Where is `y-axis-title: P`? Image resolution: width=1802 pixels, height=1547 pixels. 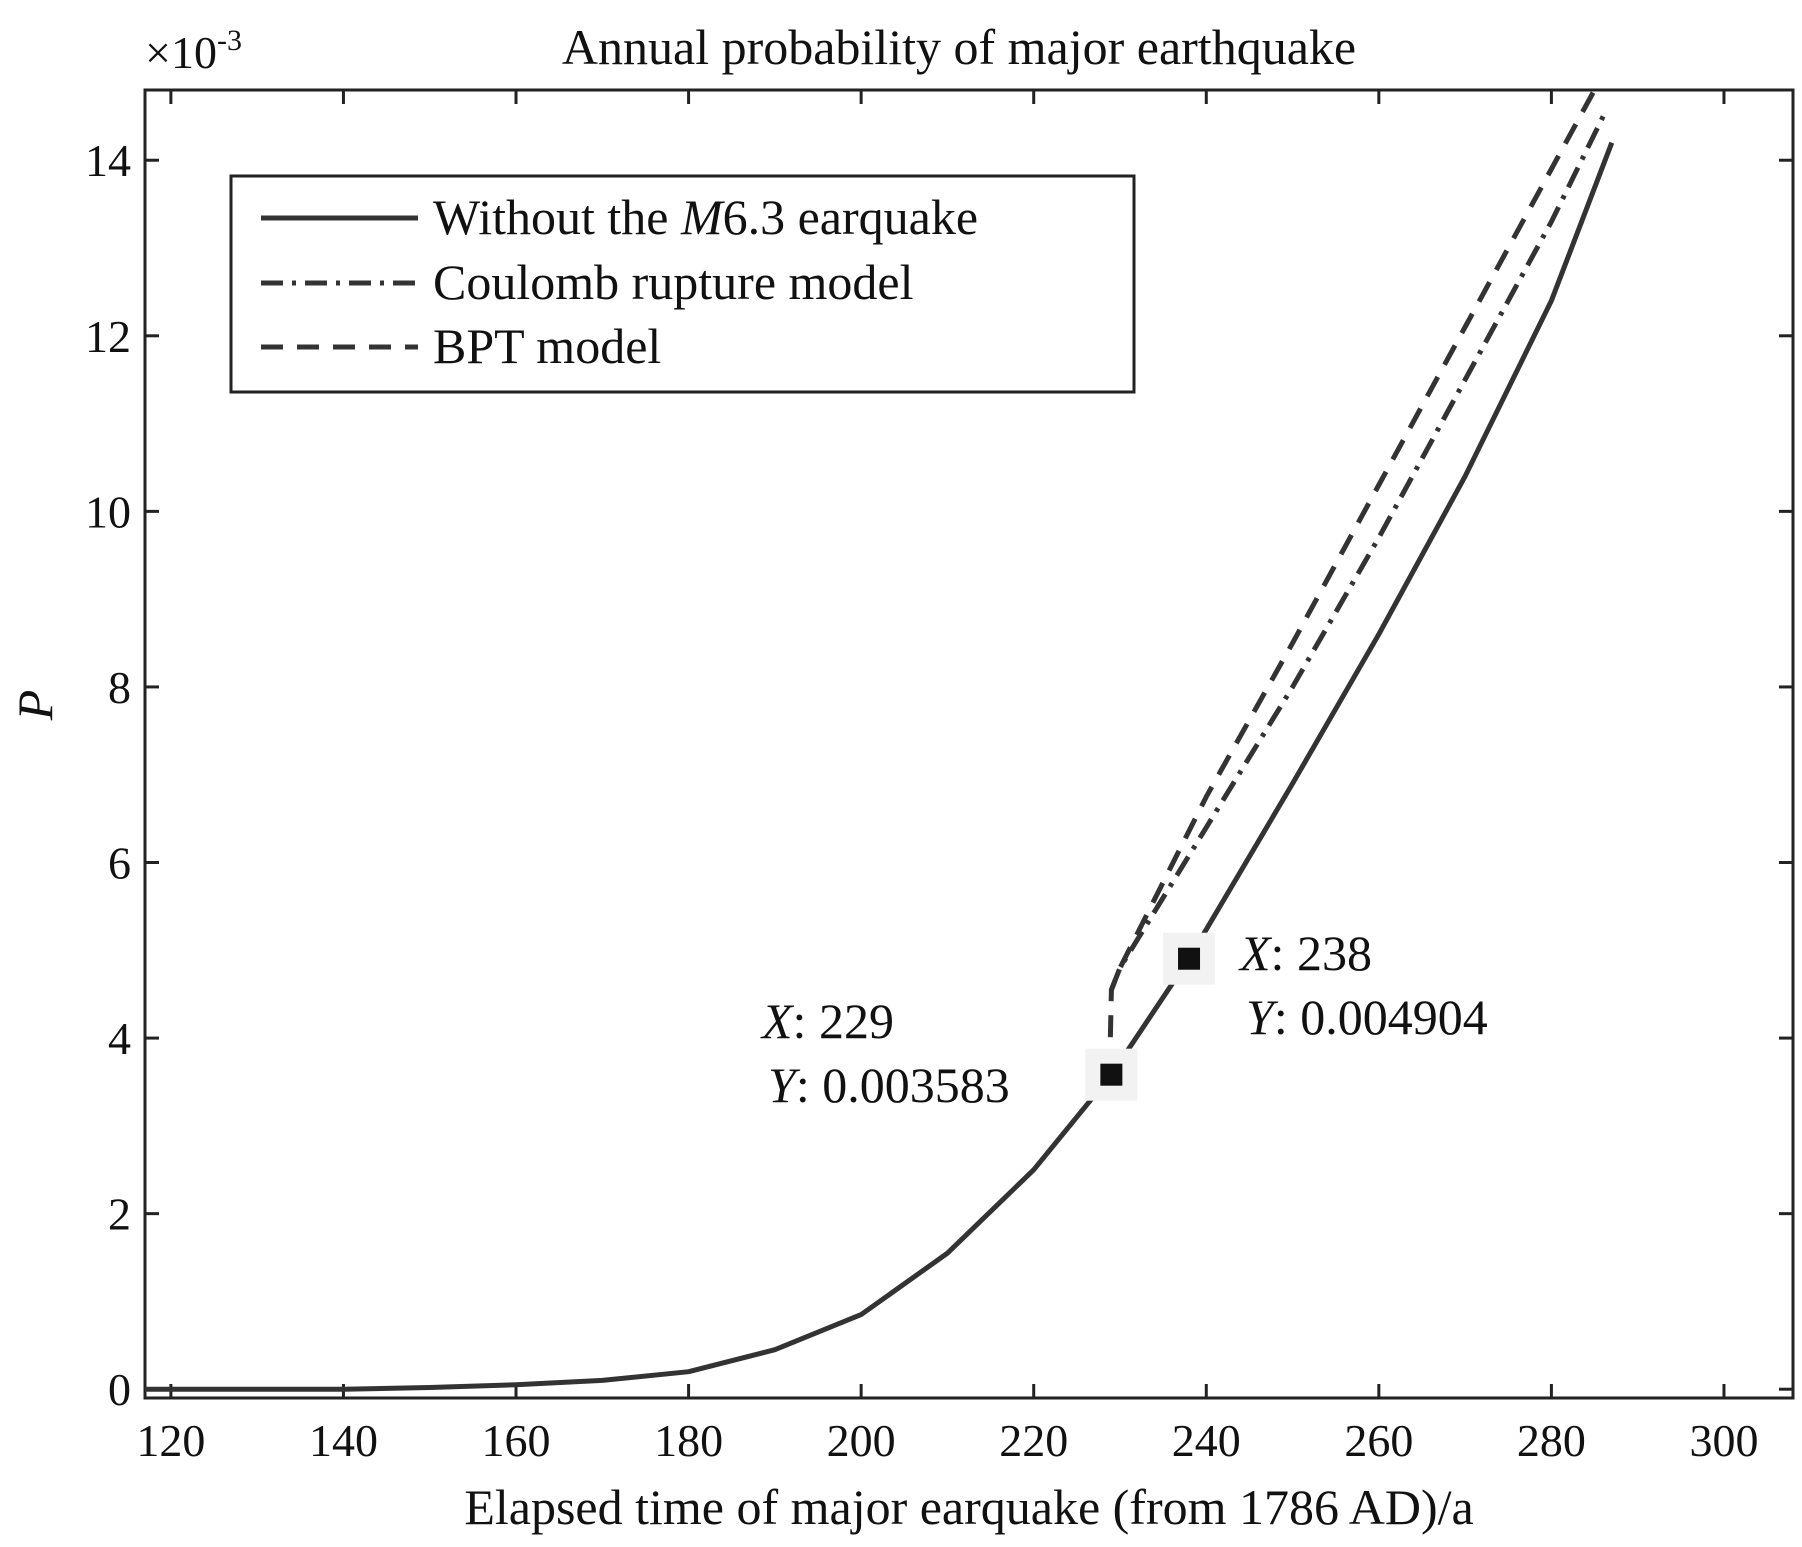 y-axis-title: P is located at coordinates (35, 706).